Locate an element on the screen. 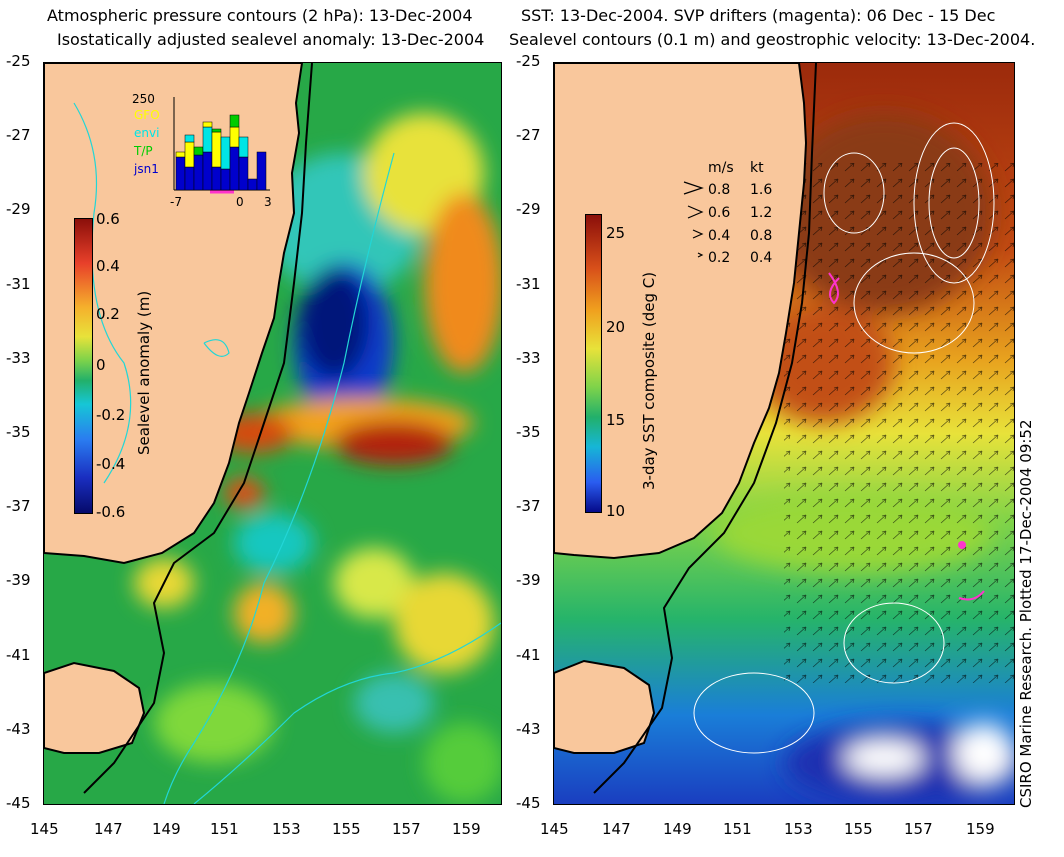 The image size is (1064, 857). sealevel-tick: -0.2 is located at coordinates (111, 415).